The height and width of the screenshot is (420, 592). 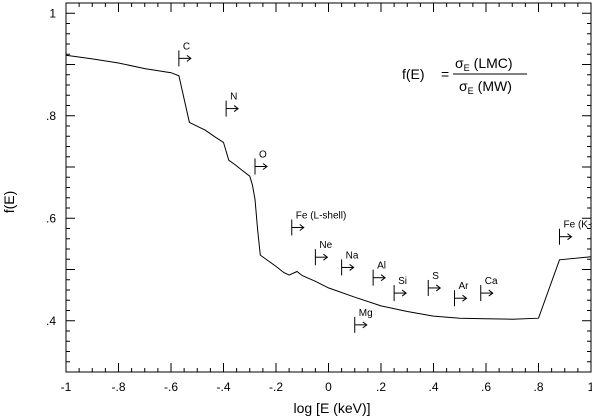 What do you see at coordinates (328, 387) in the screenshot?
I see `x-tick-label: 0` at bounding box center [328, 387].